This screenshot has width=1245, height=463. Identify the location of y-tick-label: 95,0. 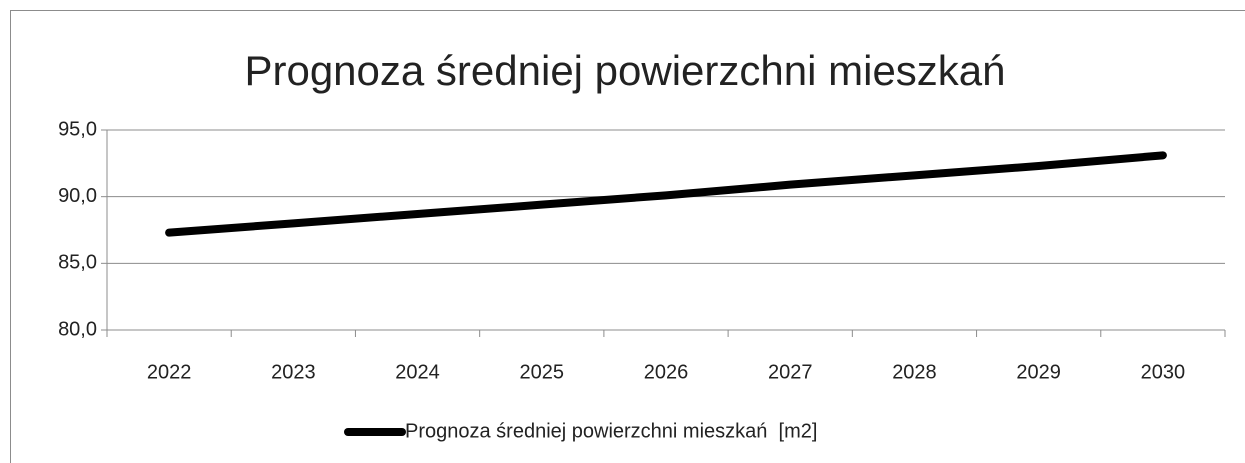
(77, 129).